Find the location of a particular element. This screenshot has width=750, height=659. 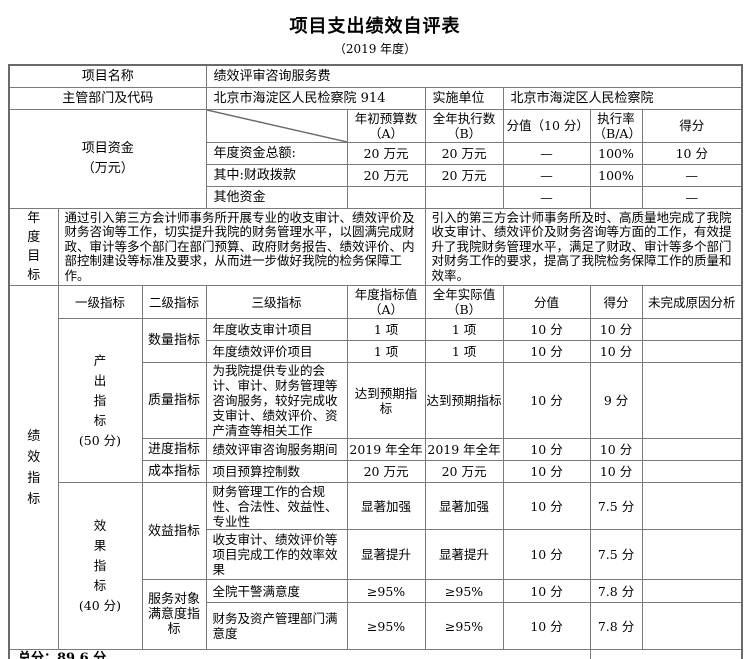

indicator-target: 显著加强 is located at coordinates (386, 506).